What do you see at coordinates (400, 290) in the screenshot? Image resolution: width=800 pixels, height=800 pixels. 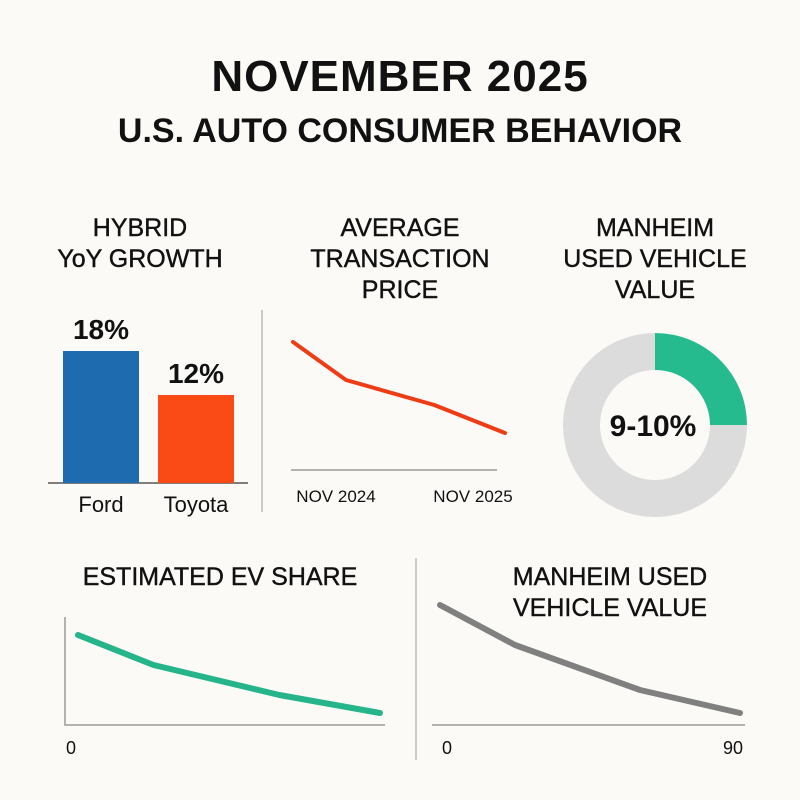 I see `title-line: PRICE` at bounding box center [400, 290].